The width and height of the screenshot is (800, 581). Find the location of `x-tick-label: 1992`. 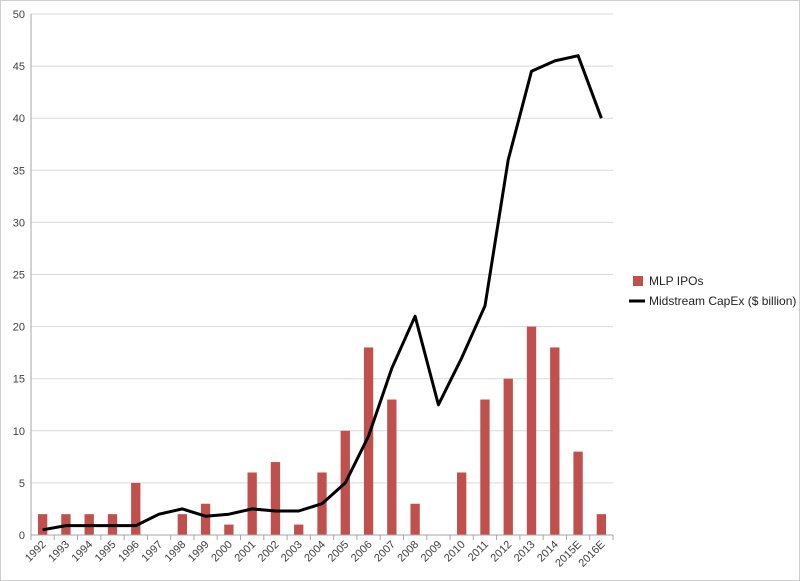

x-tick-label: 1992 is located at coordinates (36, 552).